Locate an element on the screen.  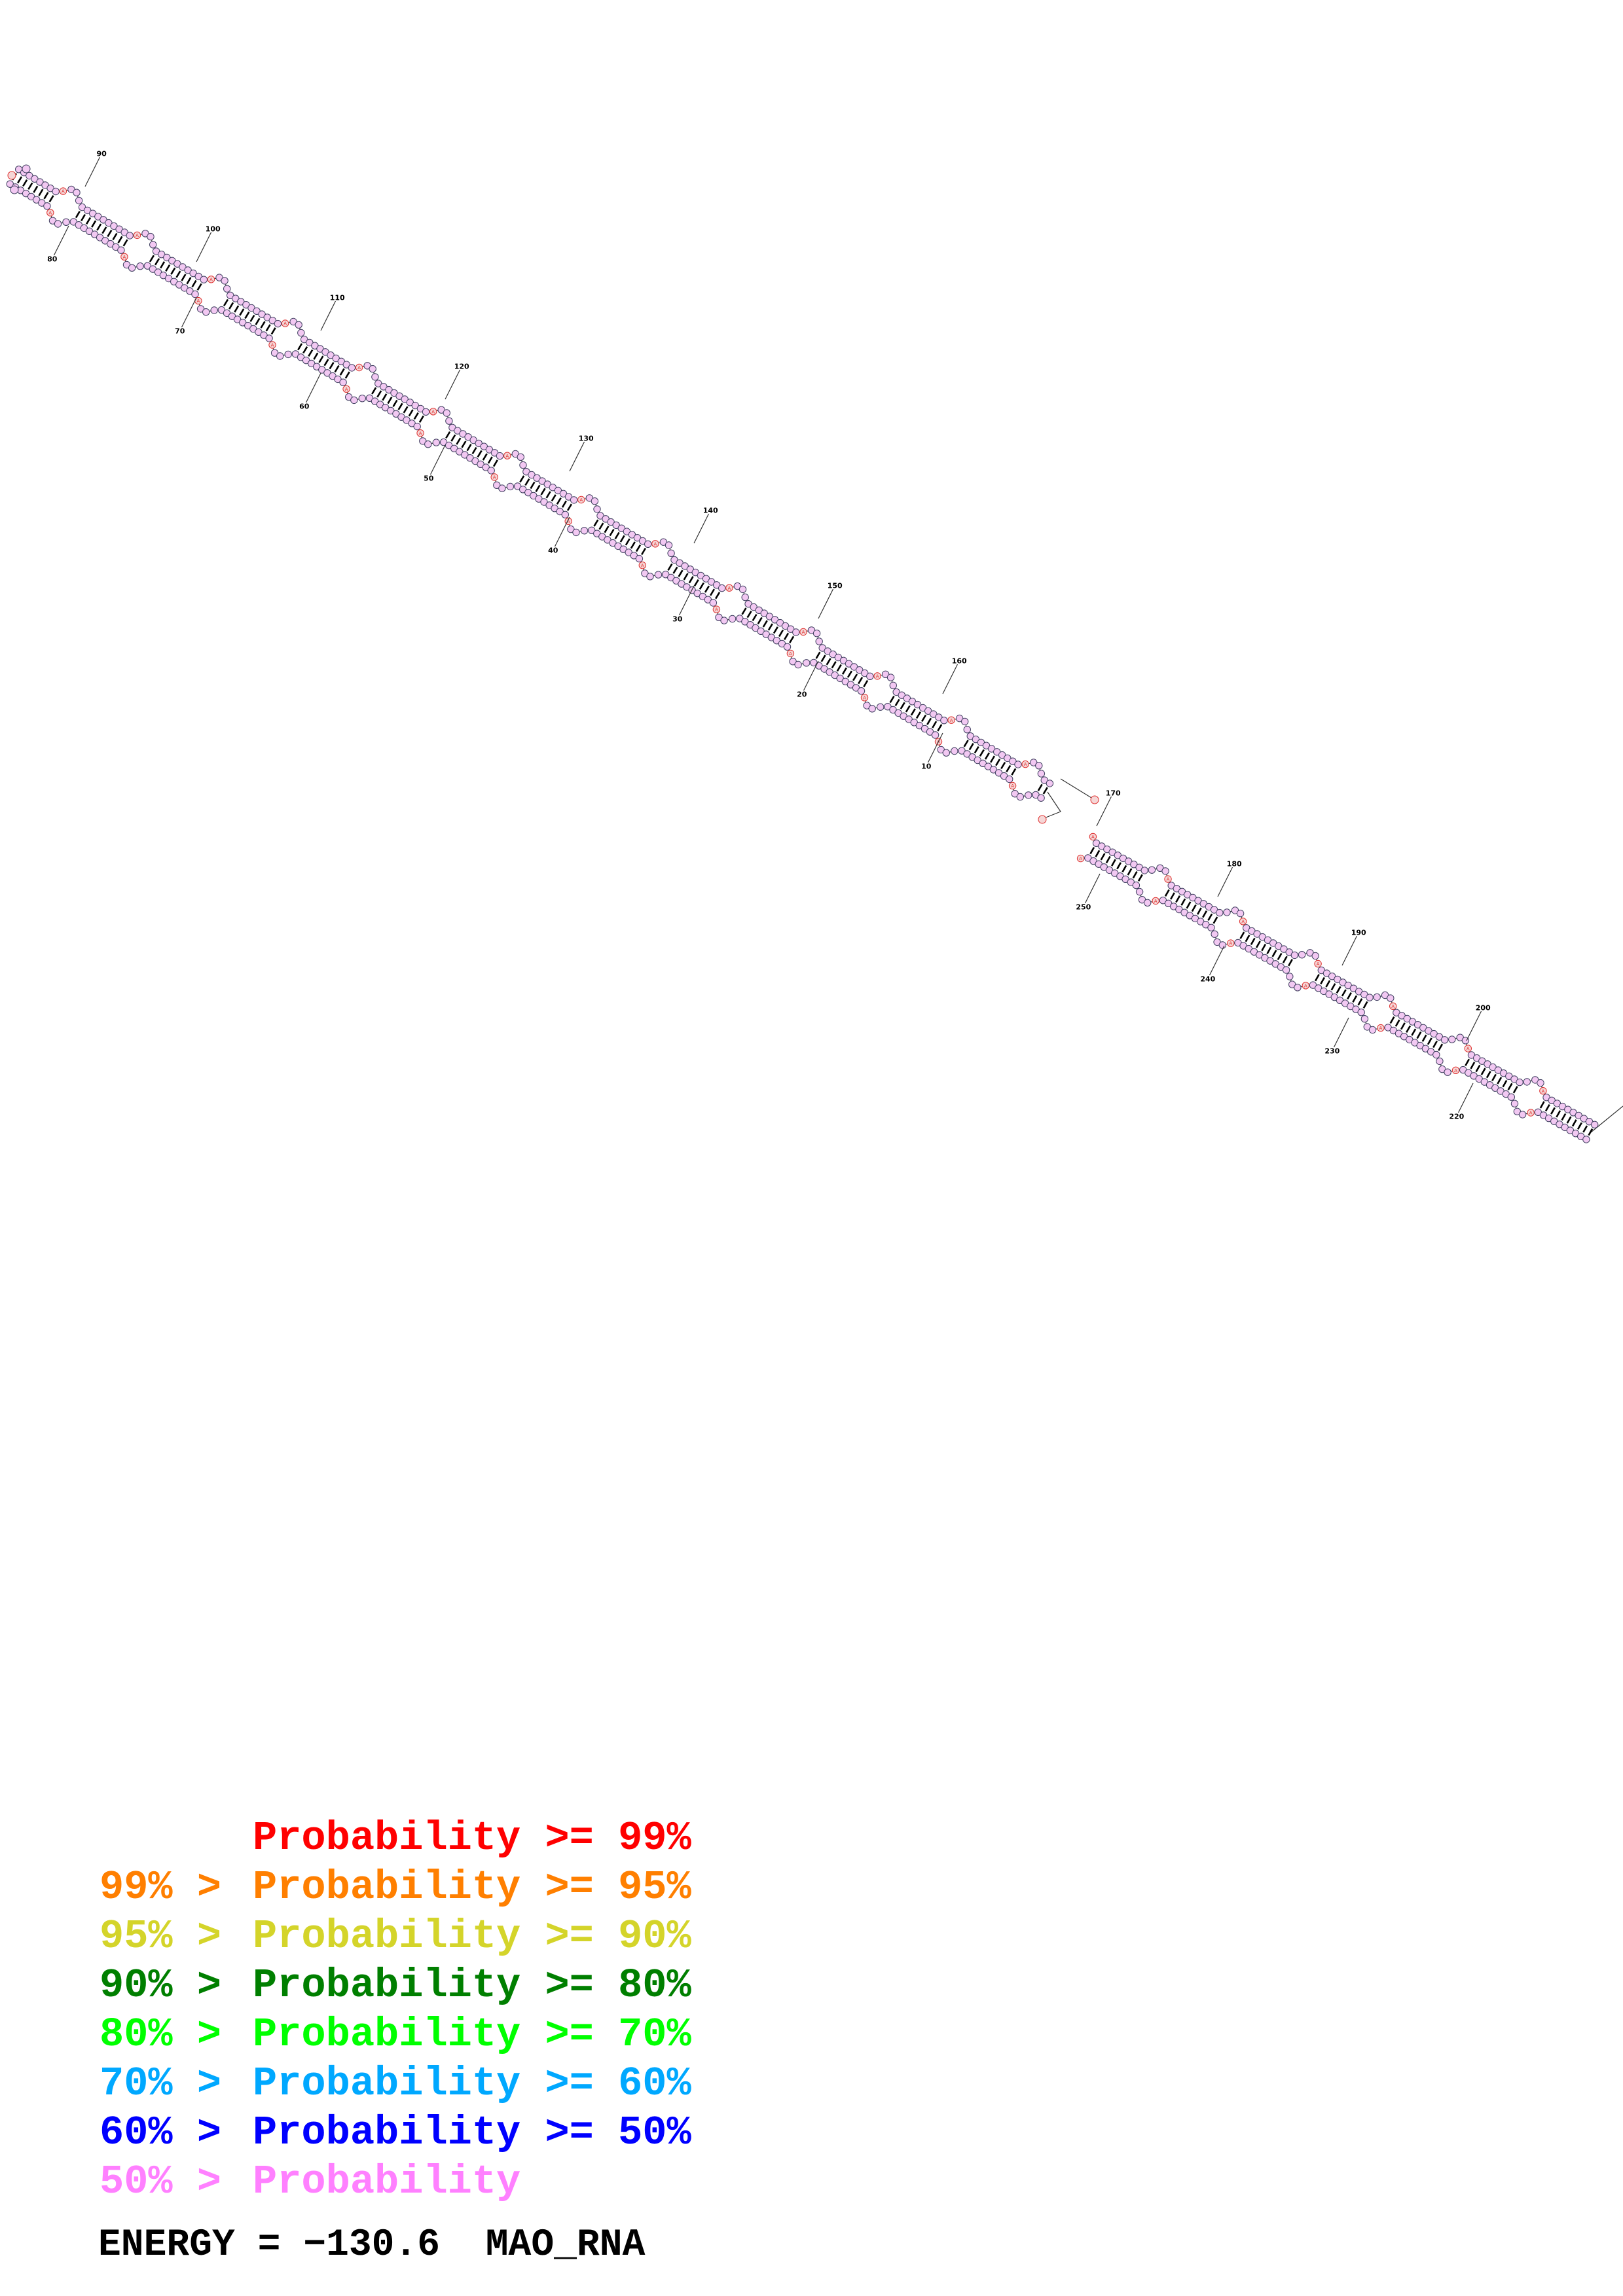
position-label: 230 is located at coordinates (1332, 1051).